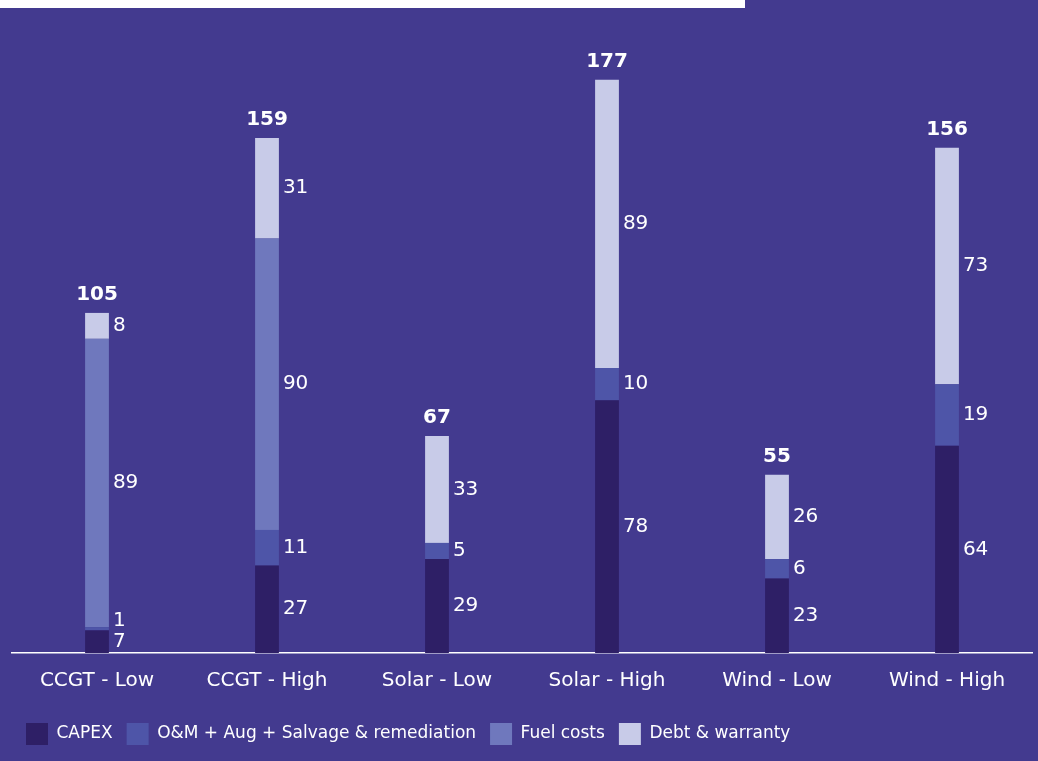 This screenshot has width=1038, height=761. I want to click on legend-label: CAPEX, so click(84, 732).